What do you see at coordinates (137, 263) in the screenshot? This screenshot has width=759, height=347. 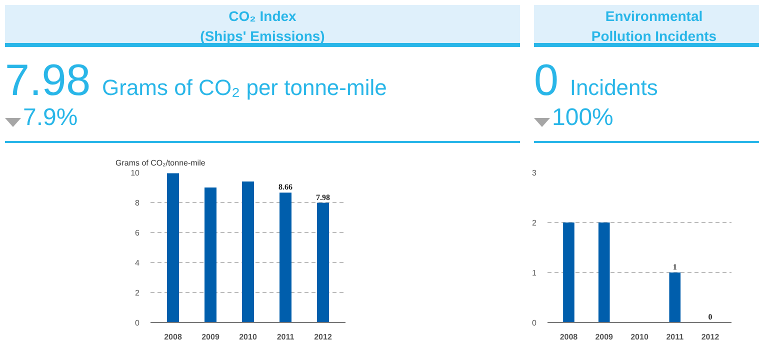 I see `y-tick-label: 4` at bounding box center [137, 263].